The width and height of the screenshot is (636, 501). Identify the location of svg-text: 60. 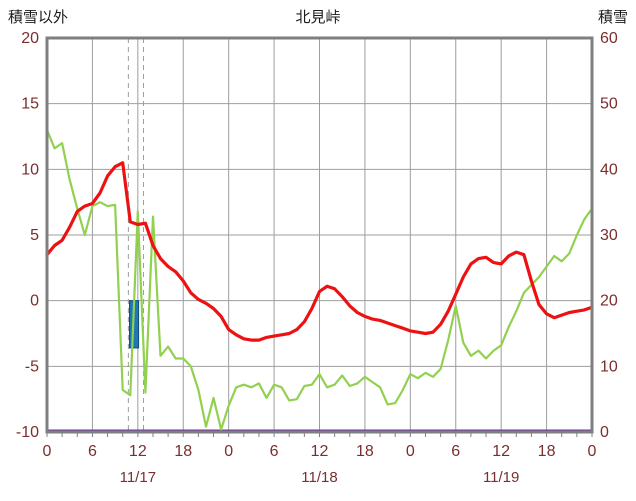
(609, 38).